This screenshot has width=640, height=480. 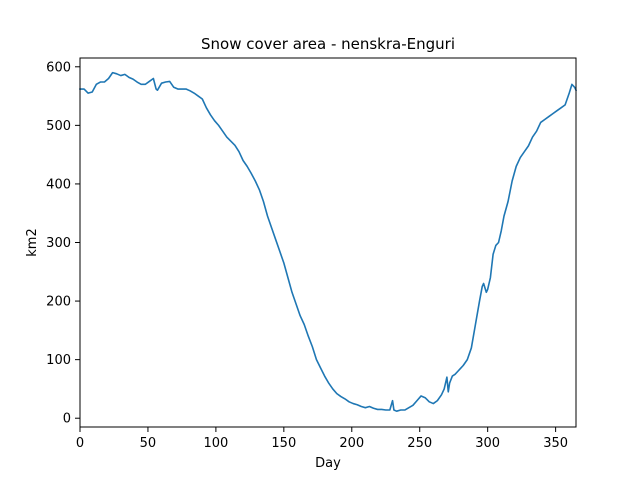 I want to click on y-tick-label: 100, so click(x=58, y=360).